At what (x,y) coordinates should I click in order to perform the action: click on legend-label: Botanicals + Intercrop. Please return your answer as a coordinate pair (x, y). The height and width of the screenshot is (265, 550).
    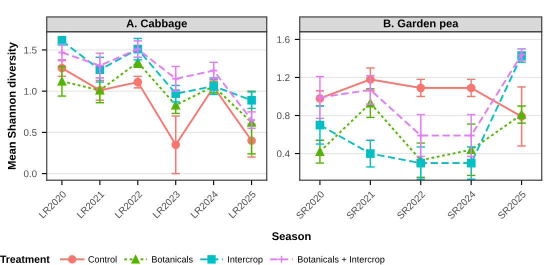
    Looking at the image, I should click on (341, 260).